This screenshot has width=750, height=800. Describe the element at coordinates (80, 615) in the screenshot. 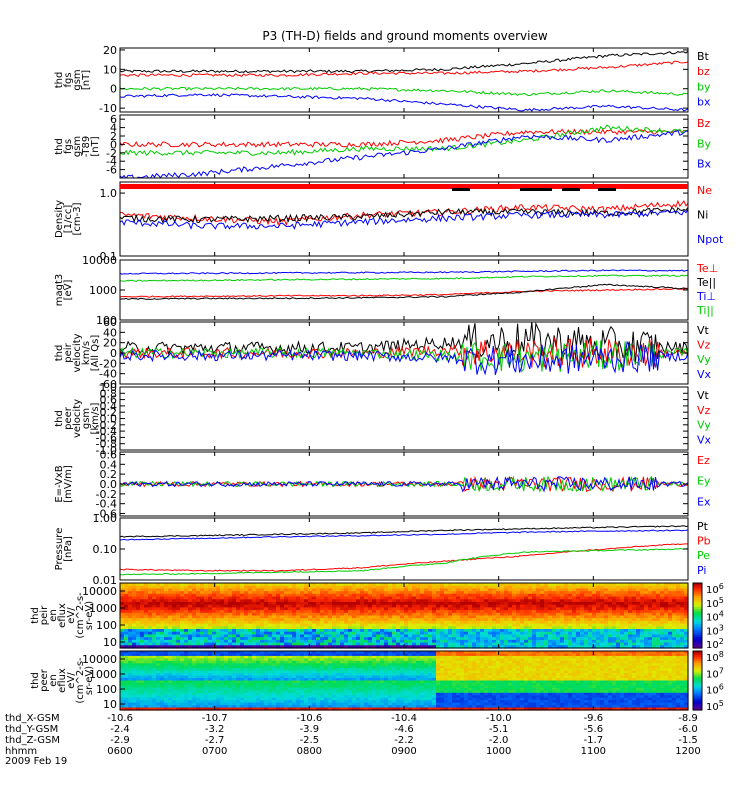

I see `ylabel-spec_ion-5: (cm^2-s-` at that location.